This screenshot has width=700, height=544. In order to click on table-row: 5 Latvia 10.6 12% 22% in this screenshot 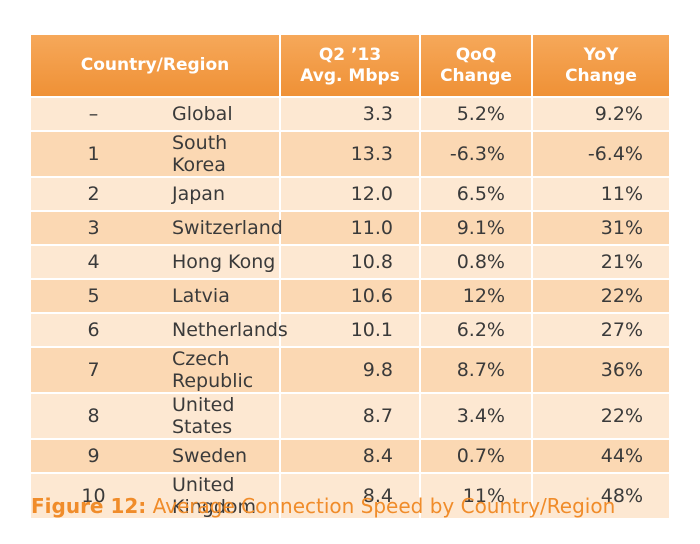, I will do `click(350, 297)`.